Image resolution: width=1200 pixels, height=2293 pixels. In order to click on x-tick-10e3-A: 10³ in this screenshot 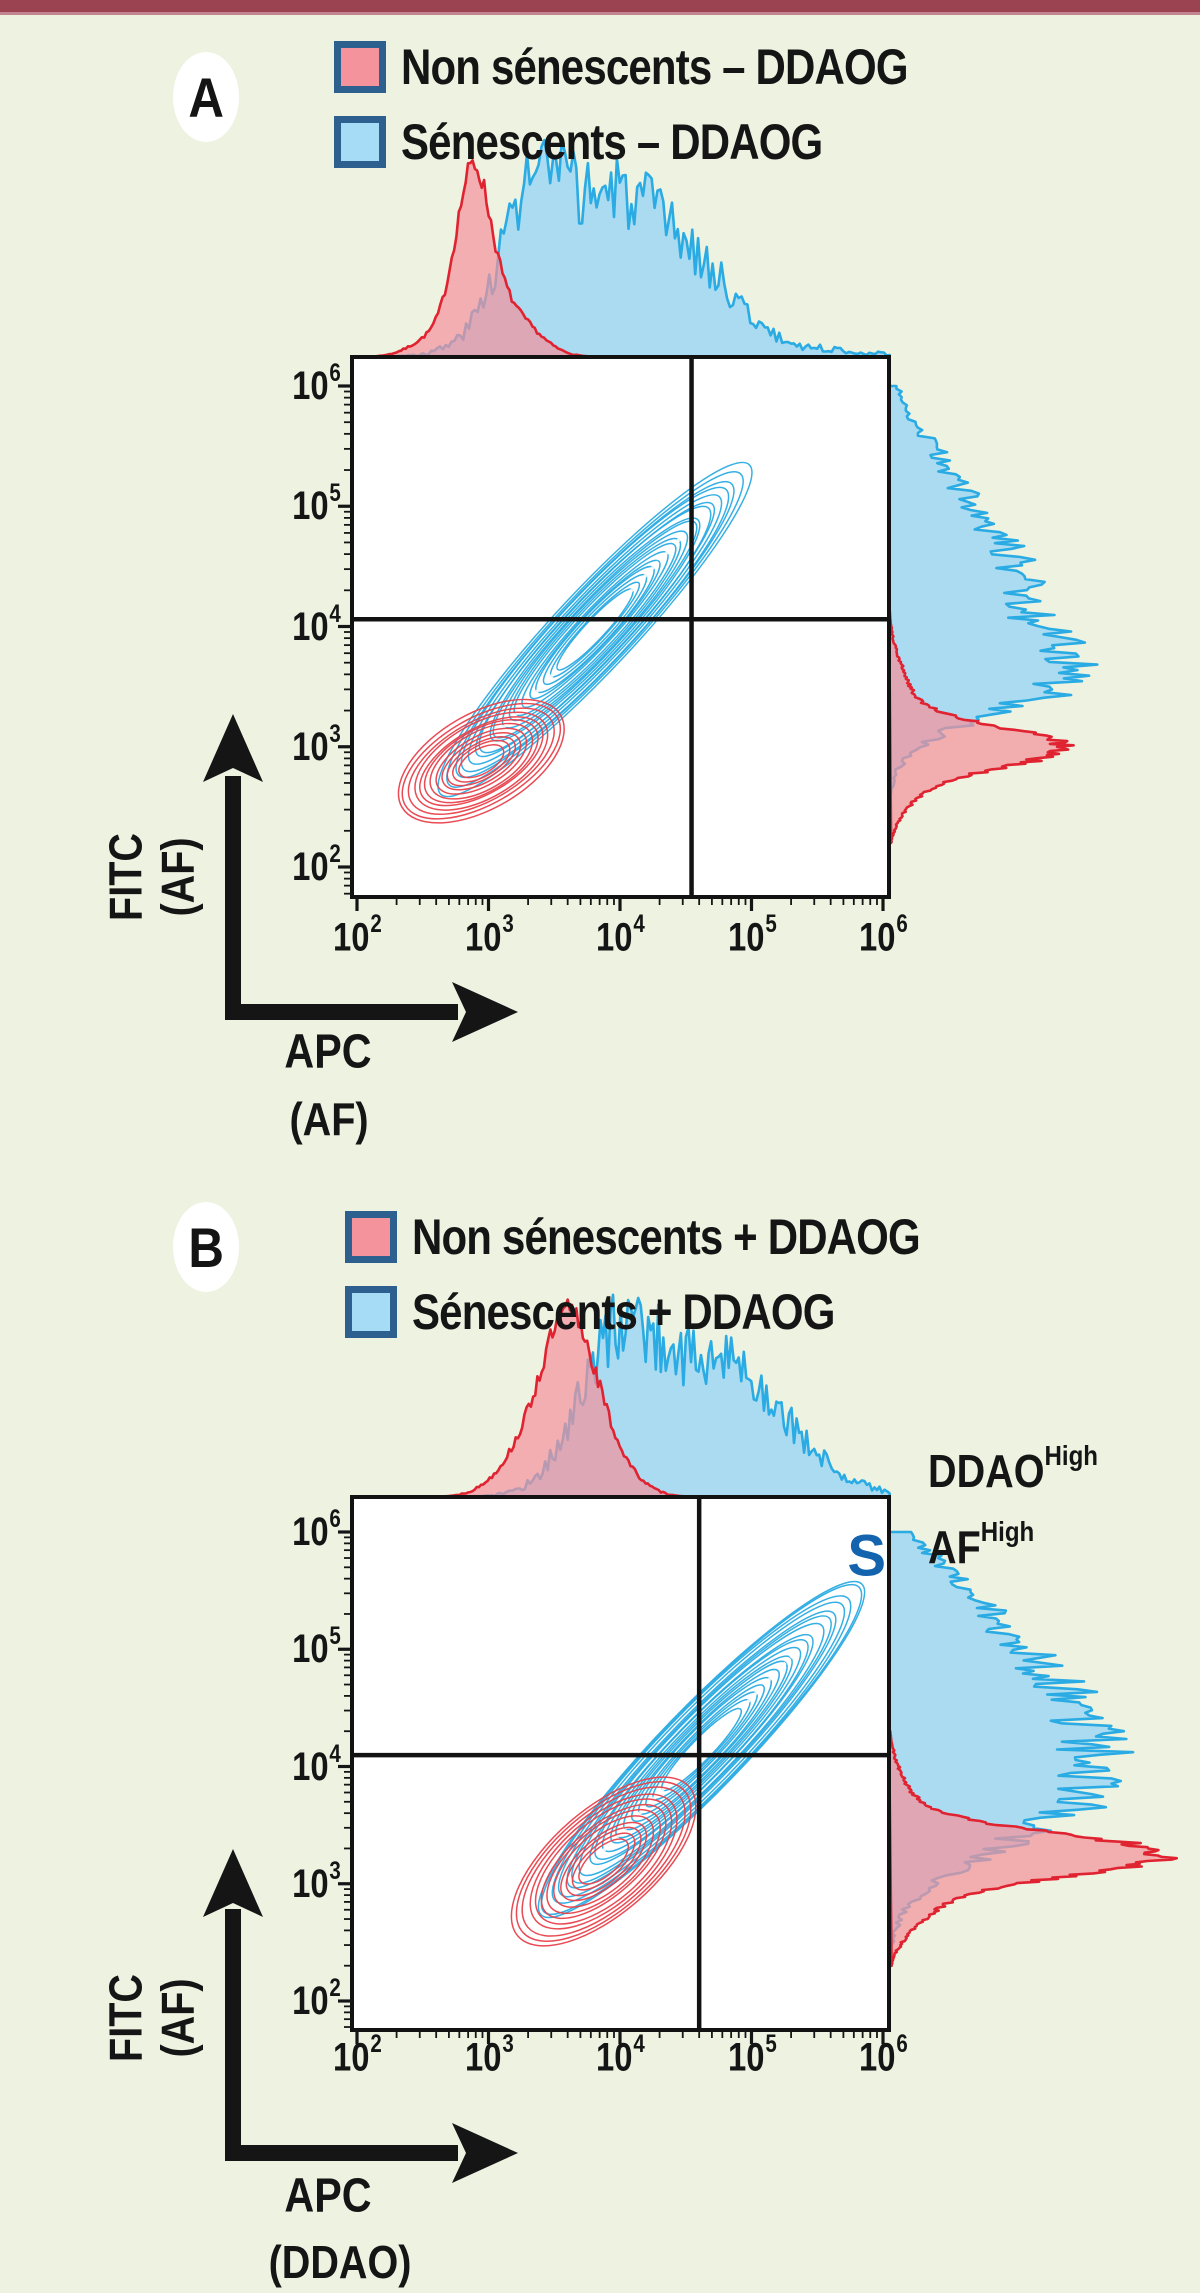, I will do `click(489, 935)`.